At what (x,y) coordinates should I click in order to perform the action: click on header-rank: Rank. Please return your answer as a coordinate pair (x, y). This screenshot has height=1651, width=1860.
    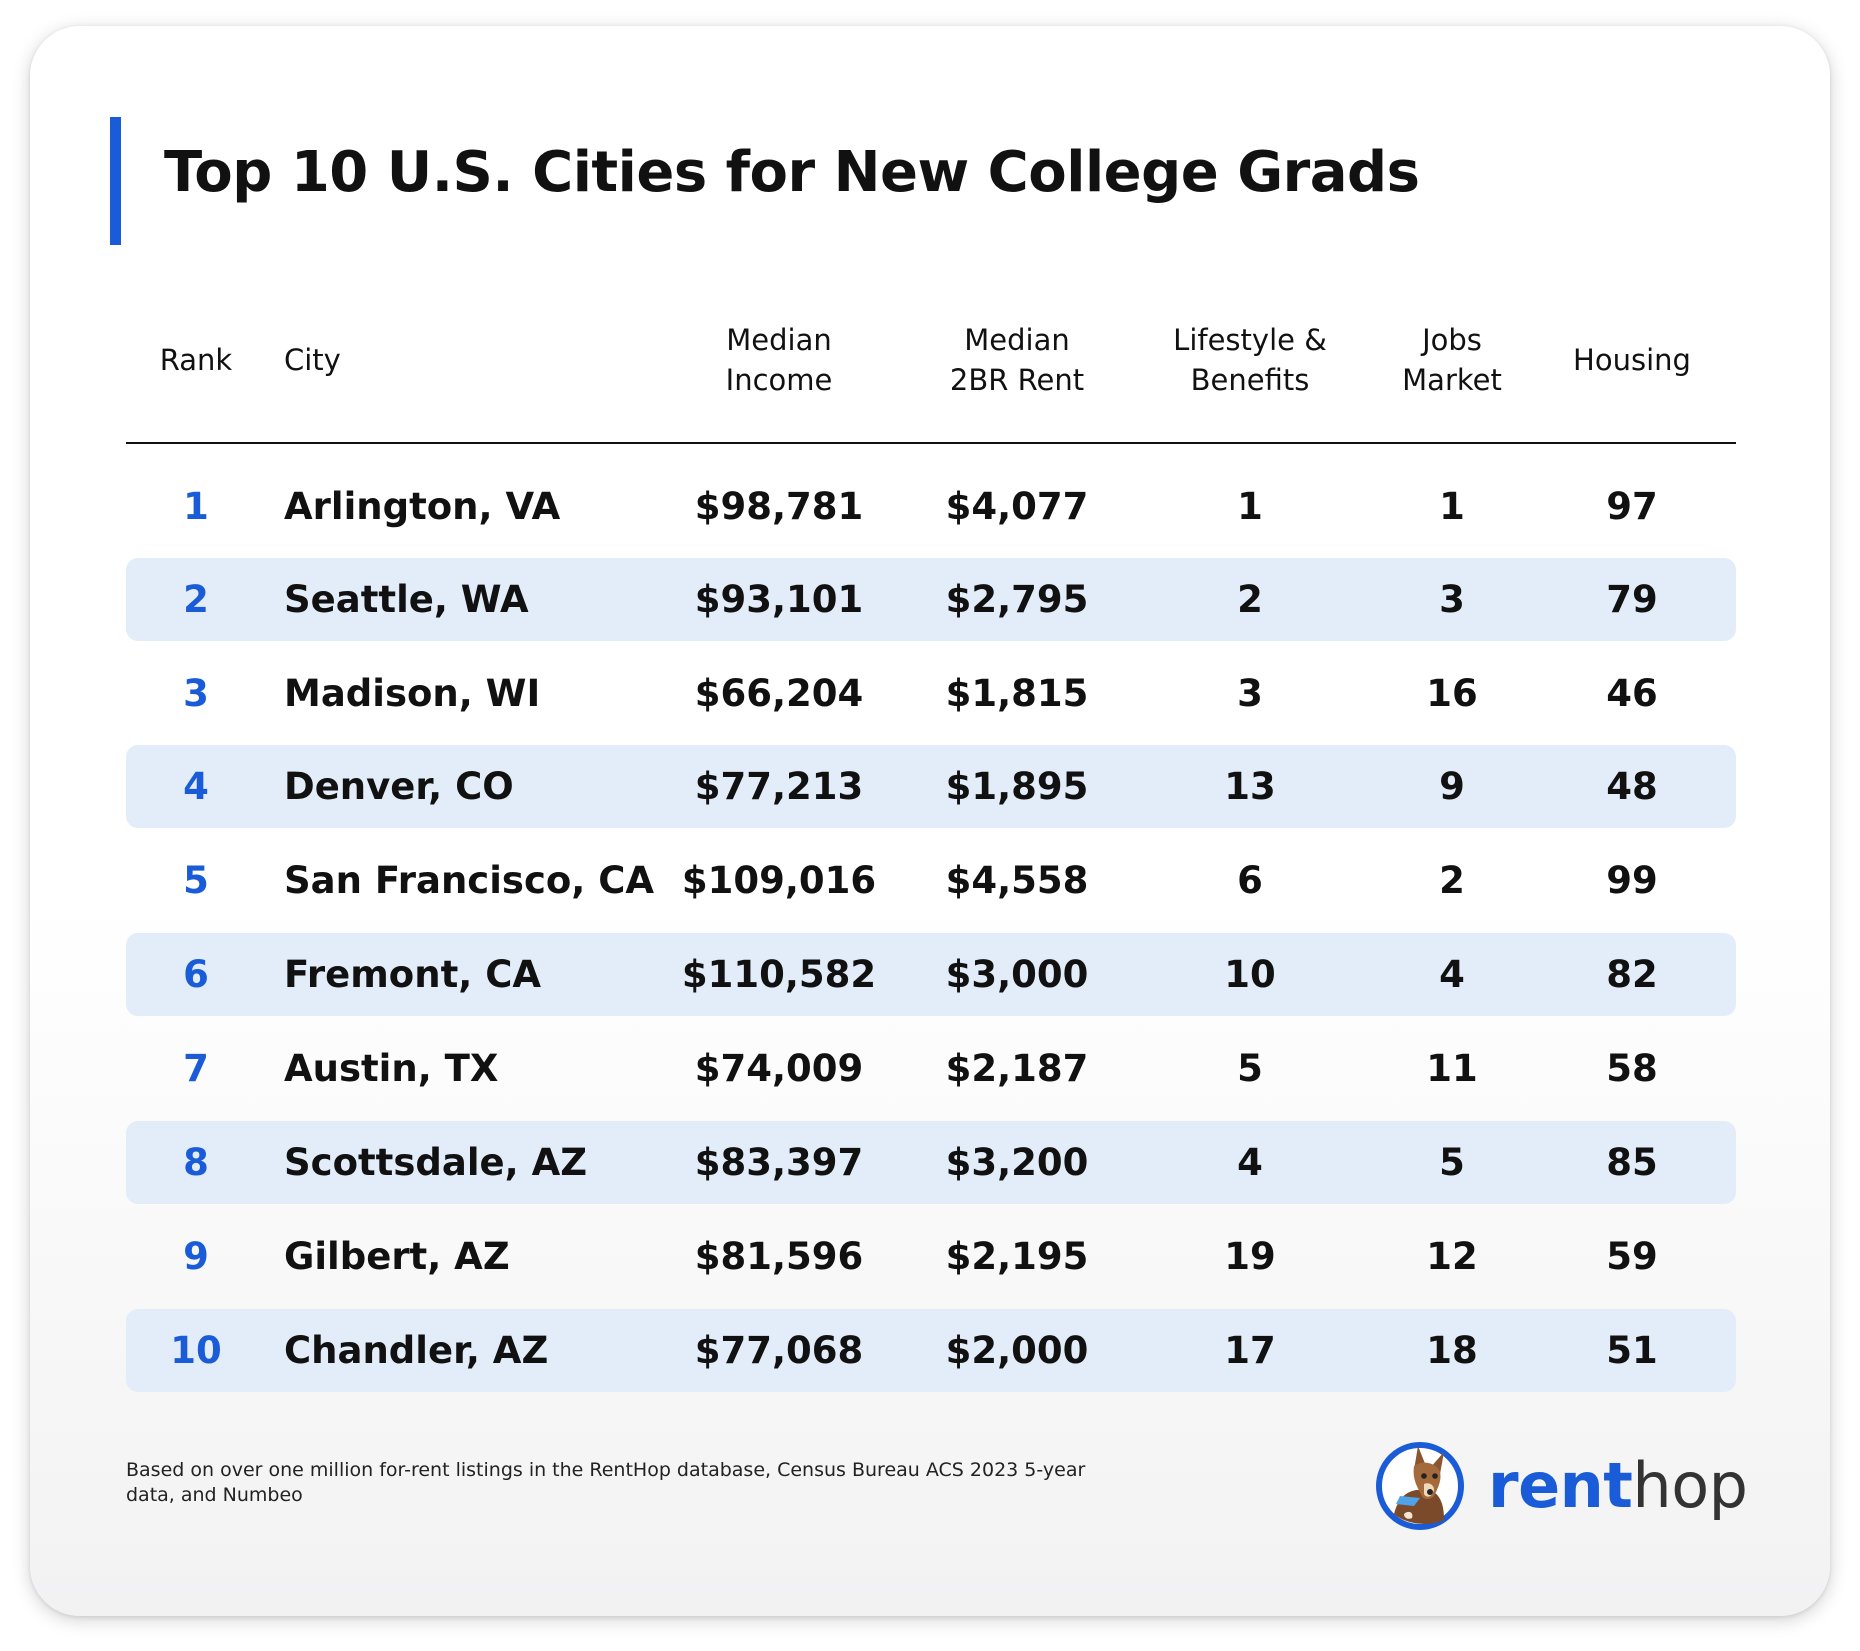
    Looking at the image, I should click on (196, 360).